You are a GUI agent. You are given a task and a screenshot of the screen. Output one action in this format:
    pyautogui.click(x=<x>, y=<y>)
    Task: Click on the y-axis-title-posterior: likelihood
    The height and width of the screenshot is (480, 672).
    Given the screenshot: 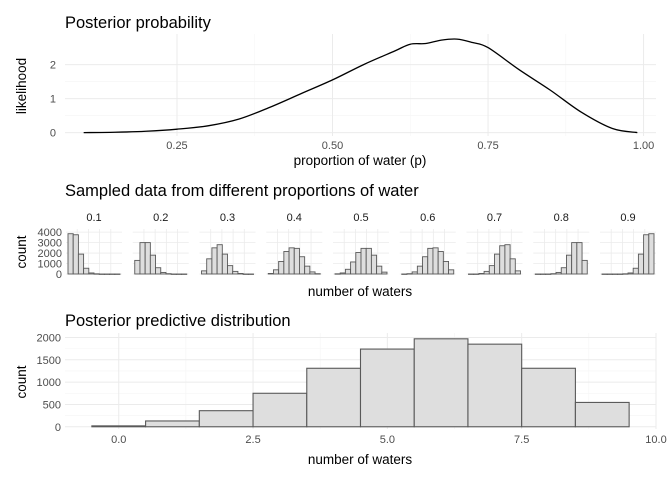 What is the action you would take?
    pyautogui.click(x=21, y=86)
    